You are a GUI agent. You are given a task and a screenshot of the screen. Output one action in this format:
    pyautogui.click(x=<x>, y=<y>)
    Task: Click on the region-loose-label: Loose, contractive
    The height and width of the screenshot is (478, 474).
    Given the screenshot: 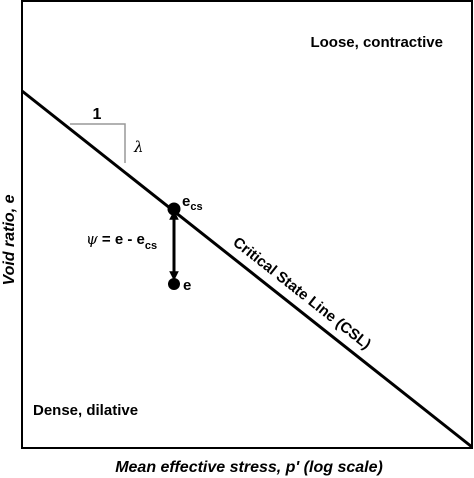 What is the action you would take?
    pyautogui.click(x=376, y=42)
    